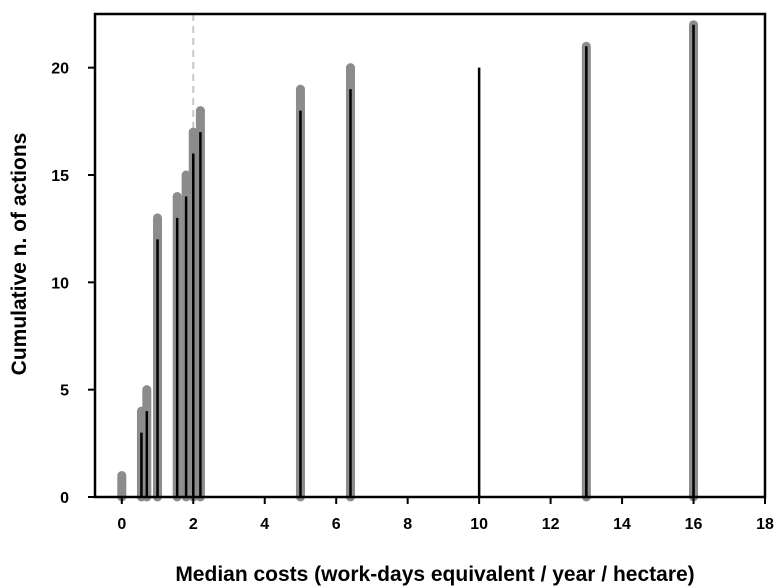  What do you see at coordinates (407, 524) in the screenshot?
I see `x-tick-label-4: 8` at bounding box center [407, 524].